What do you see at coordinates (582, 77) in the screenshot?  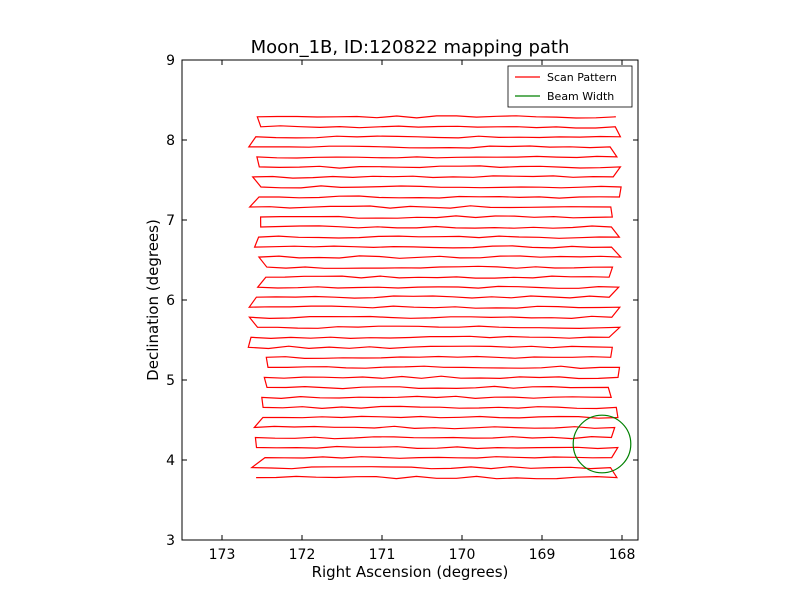 I see `legend-scan-label: Scan Pattern` at bounding box center [582, 77].